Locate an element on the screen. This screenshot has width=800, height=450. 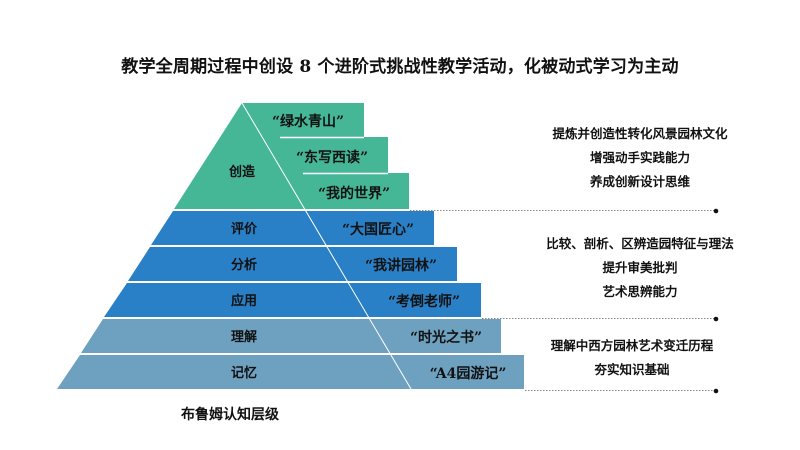
diagonal-divider is located at coordinates (326, 246).